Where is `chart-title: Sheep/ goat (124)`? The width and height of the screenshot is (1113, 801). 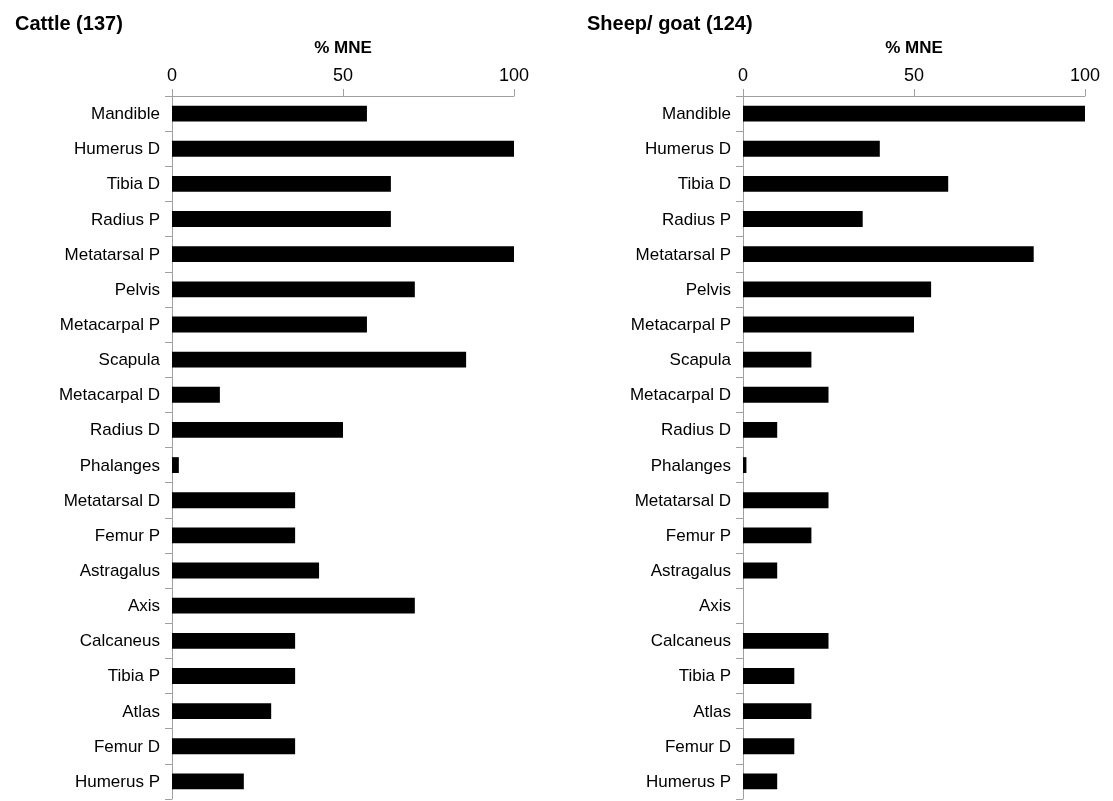
chart-title: Sheep/ goat (124) is located at coordinates (670, 23).